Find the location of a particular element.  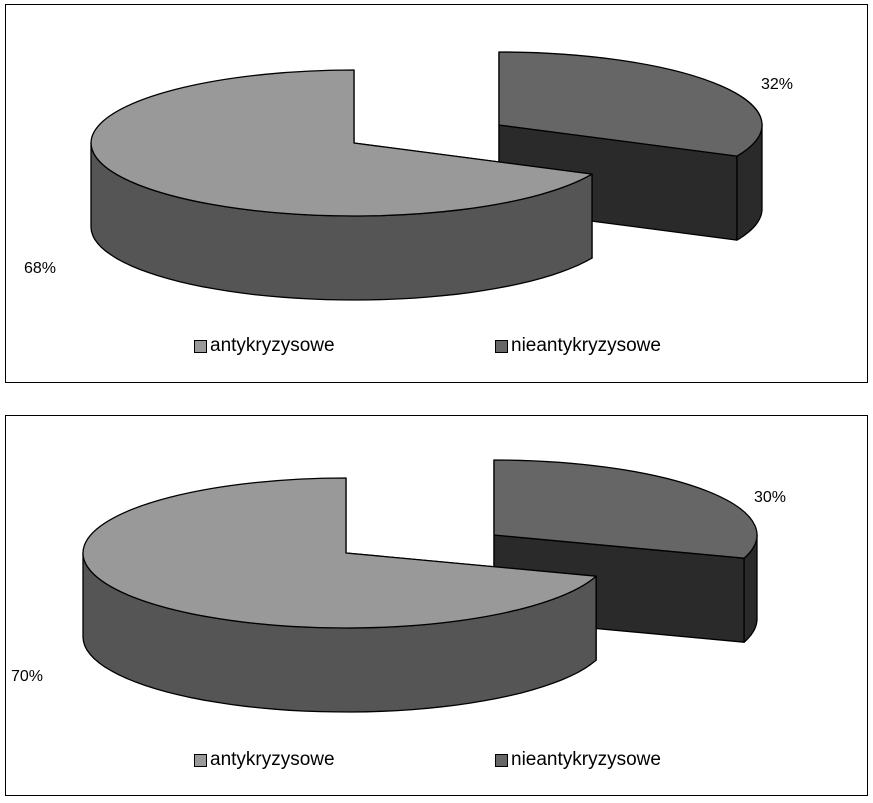

data-label-antykryzysowe: 68% is located at coordinates (40, 268).